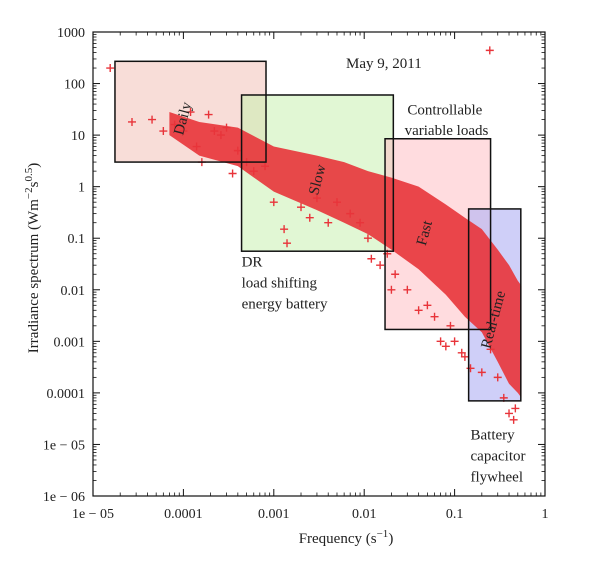 This screenshot has width=600, height=573. I want to click on x-tick-label: 0.01, so click(364, 514).